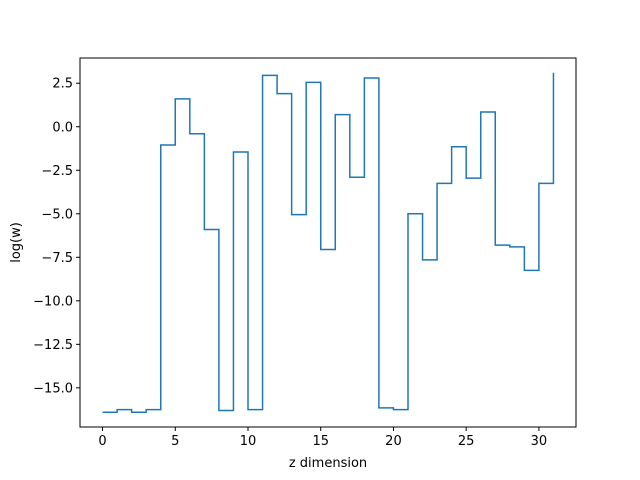 The image size is (640, 480). What do you see at coordinates (57, 171) in the screenshot?
I see `y-tick-label: −2.5` at bounding box center [57, 171].